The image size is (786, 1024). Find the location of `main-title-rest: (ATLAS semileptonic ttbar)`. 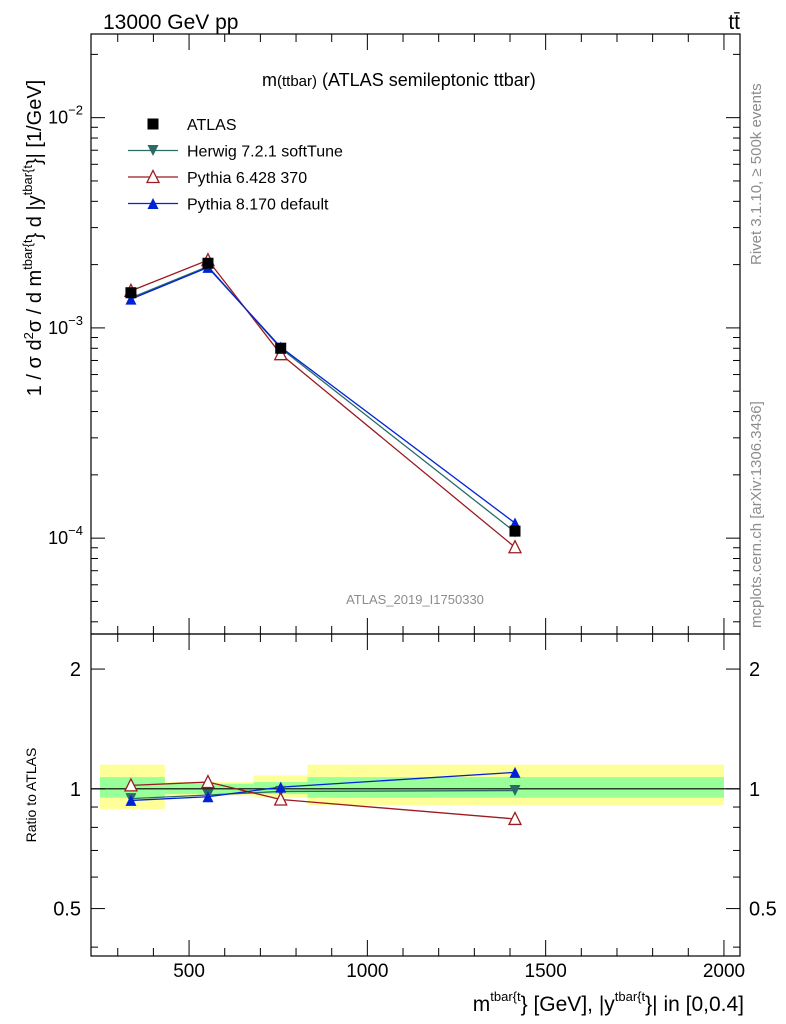

main-title-rest: (ATLAS semileptonic ttbar) is located at coordinates (426, 80).